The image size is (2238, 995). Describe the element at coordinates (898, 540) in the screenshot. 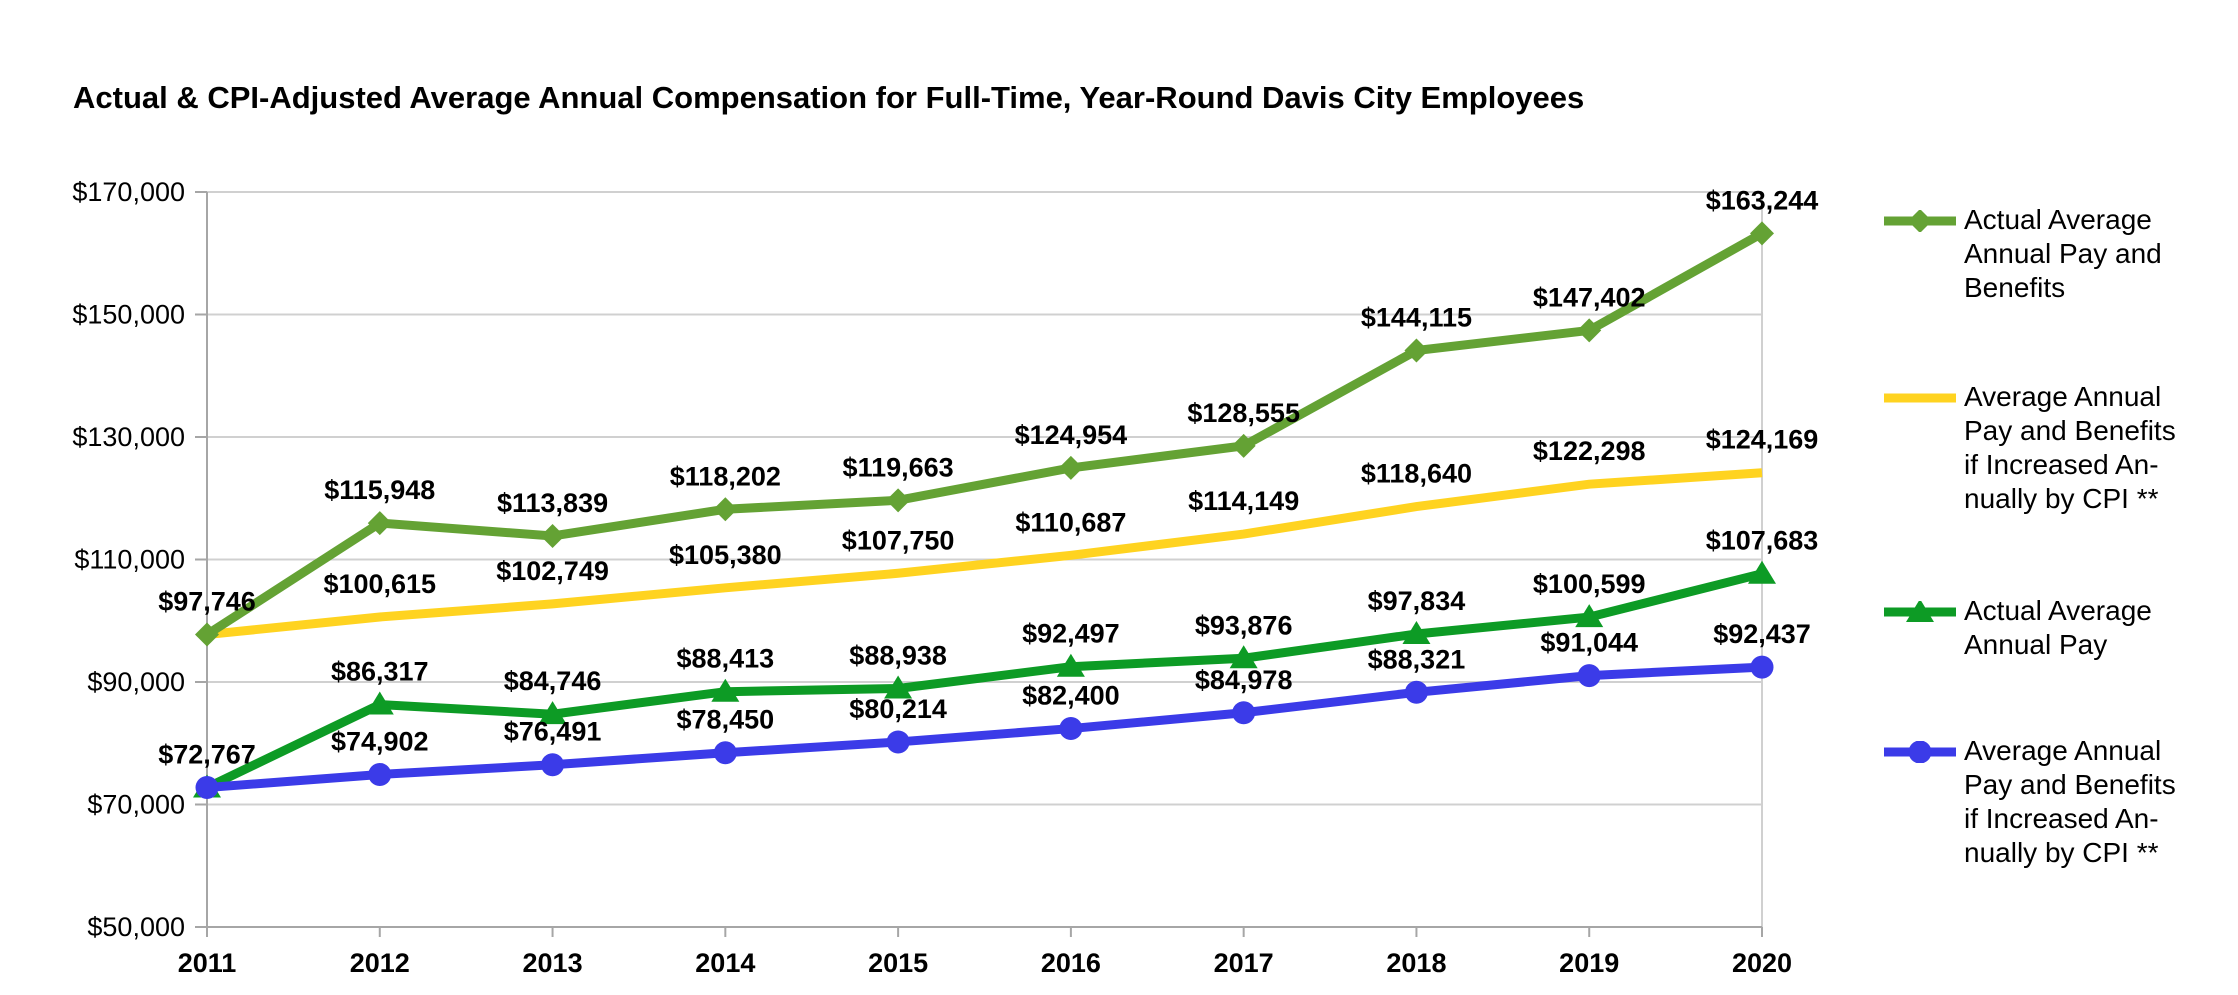

I see `data-label: $107,750` at that location.